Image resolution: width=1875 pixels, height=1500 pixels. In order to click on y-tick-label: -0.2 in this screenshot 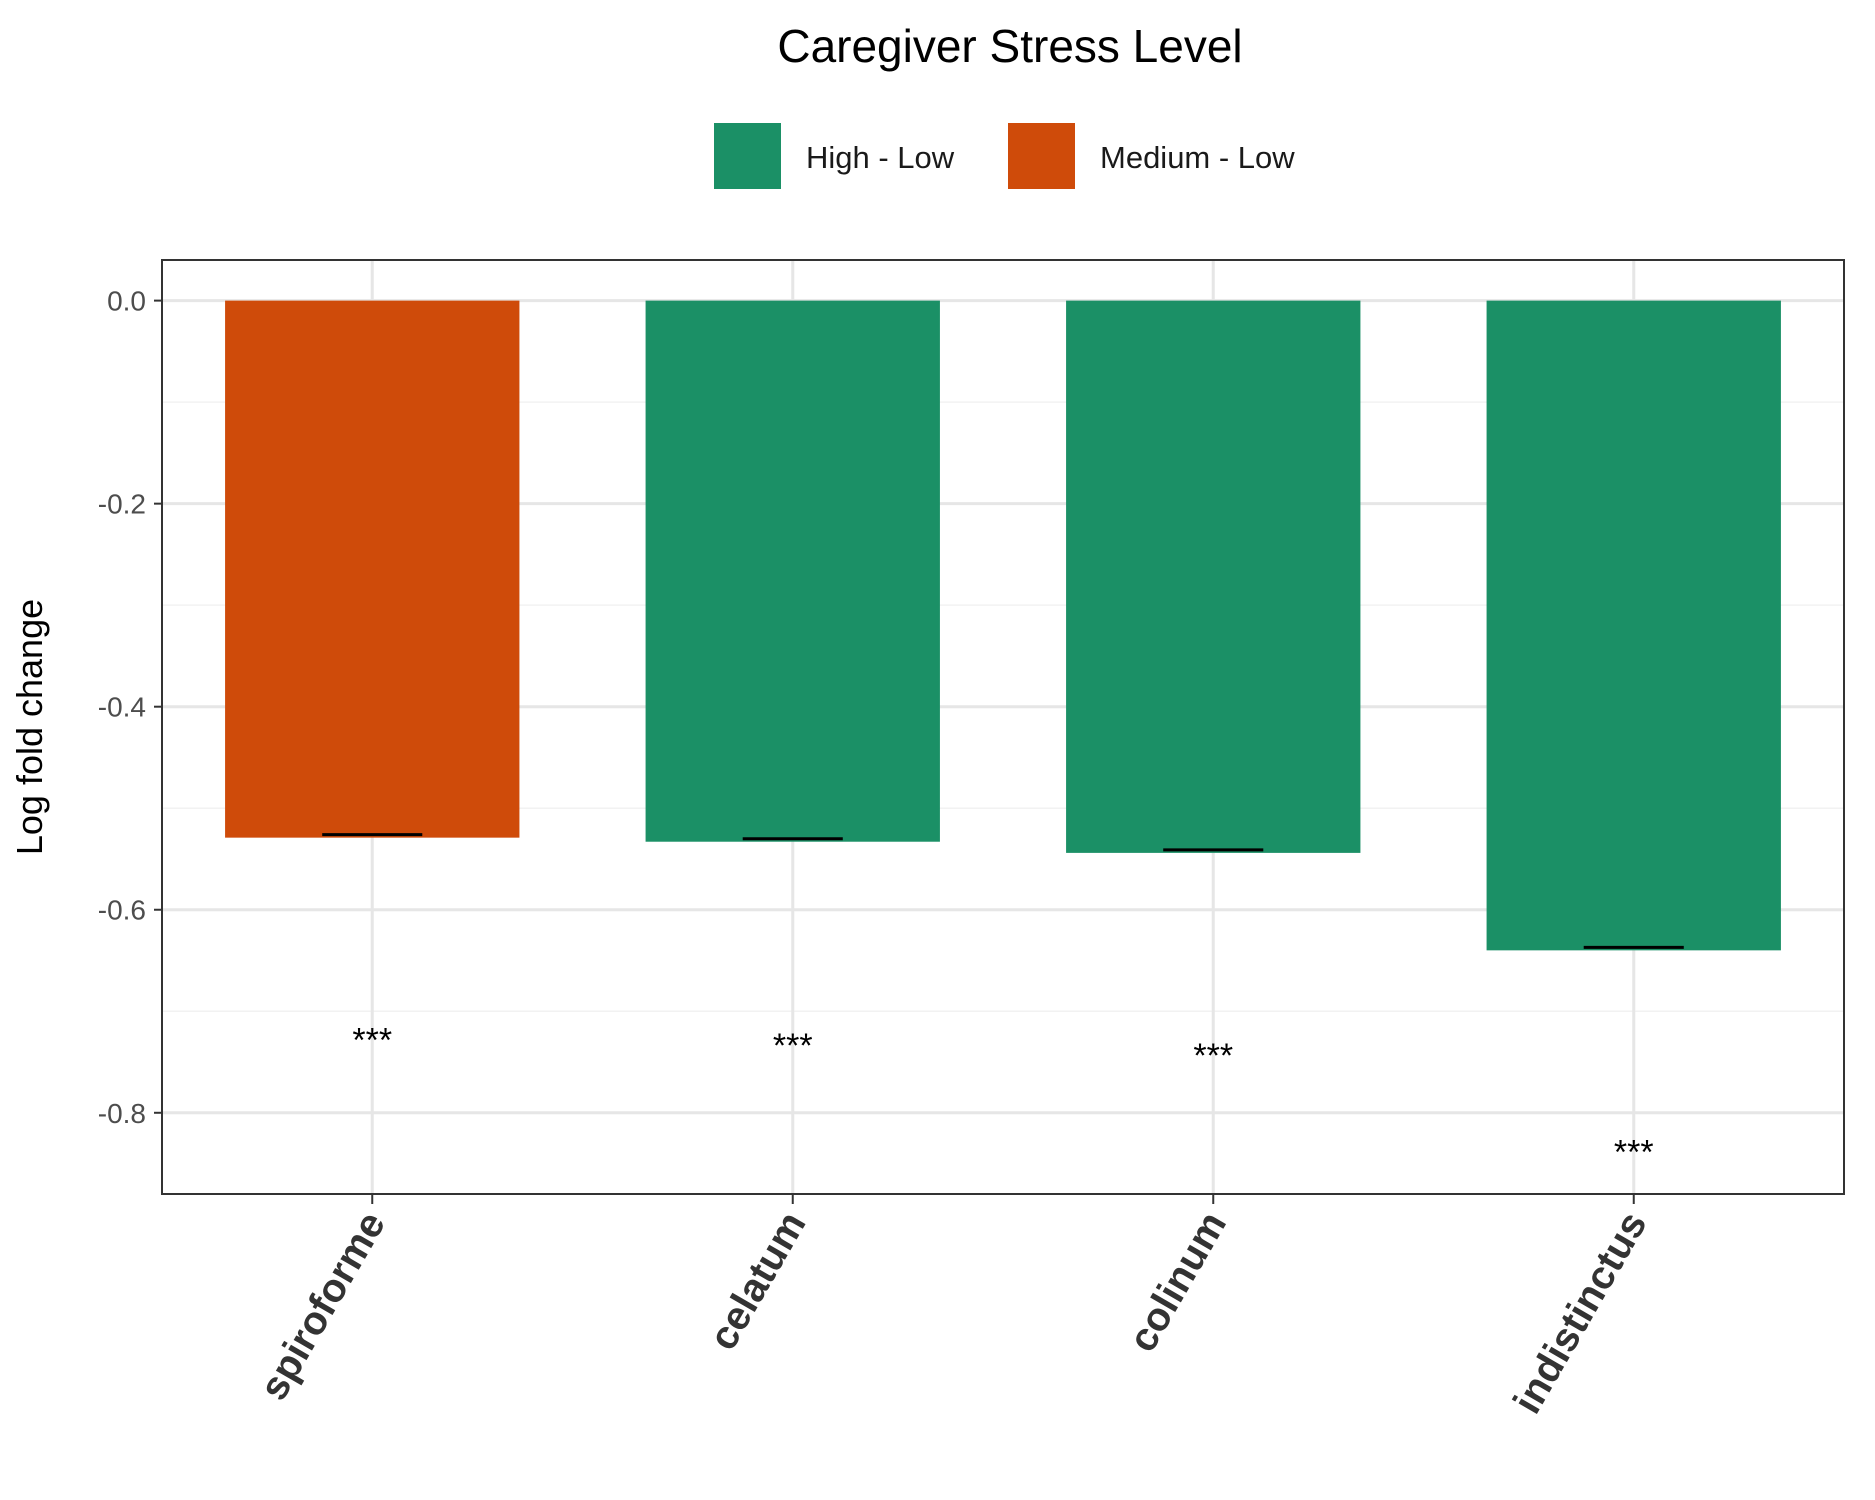, I will do `click(122, 504)`.